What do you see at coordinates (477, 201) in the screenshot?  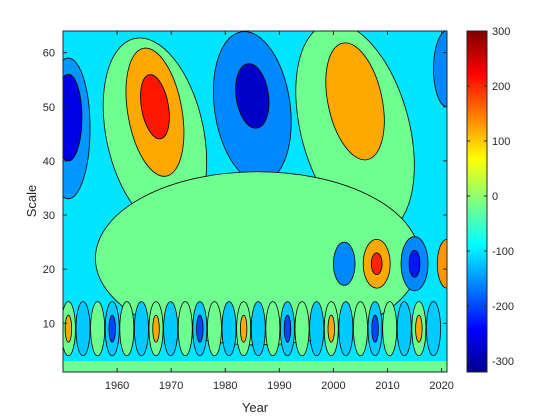 I see `colorbar-gradient` at bounding box center [477, 201].